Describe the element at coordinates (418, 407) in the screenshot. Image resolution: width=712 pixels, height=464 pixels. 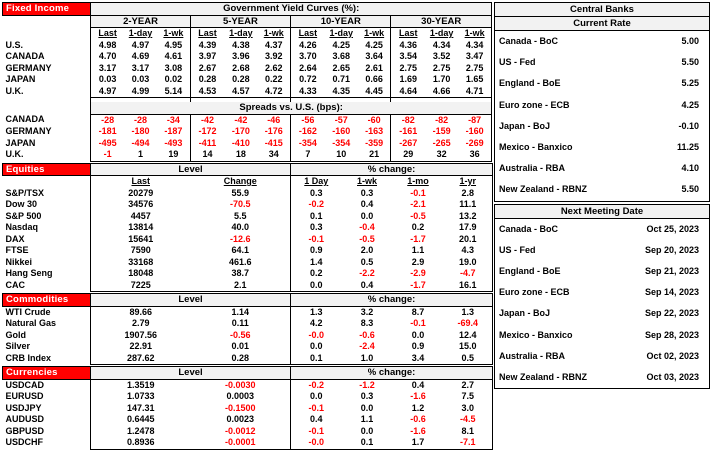
I see `currency-1mo: 1.2` at that location.